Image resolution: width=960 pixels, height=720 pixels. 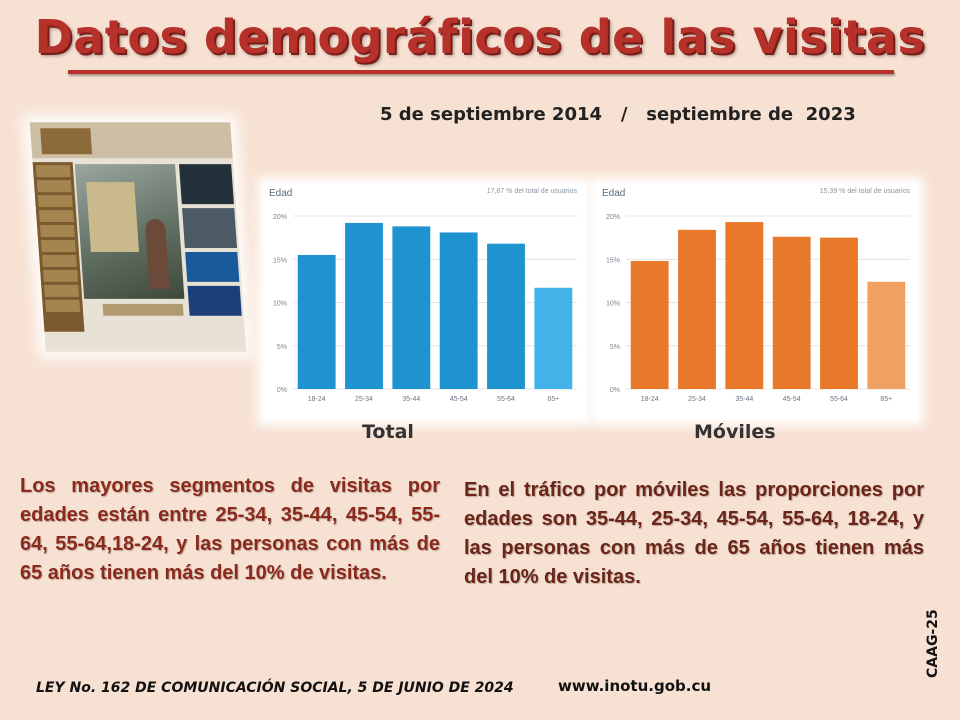 What do you see at coordinates (865, 191) in the screenshot?
I see `chart-note: 15,39 % del total de usuarios` at bounding box center [865, 191].